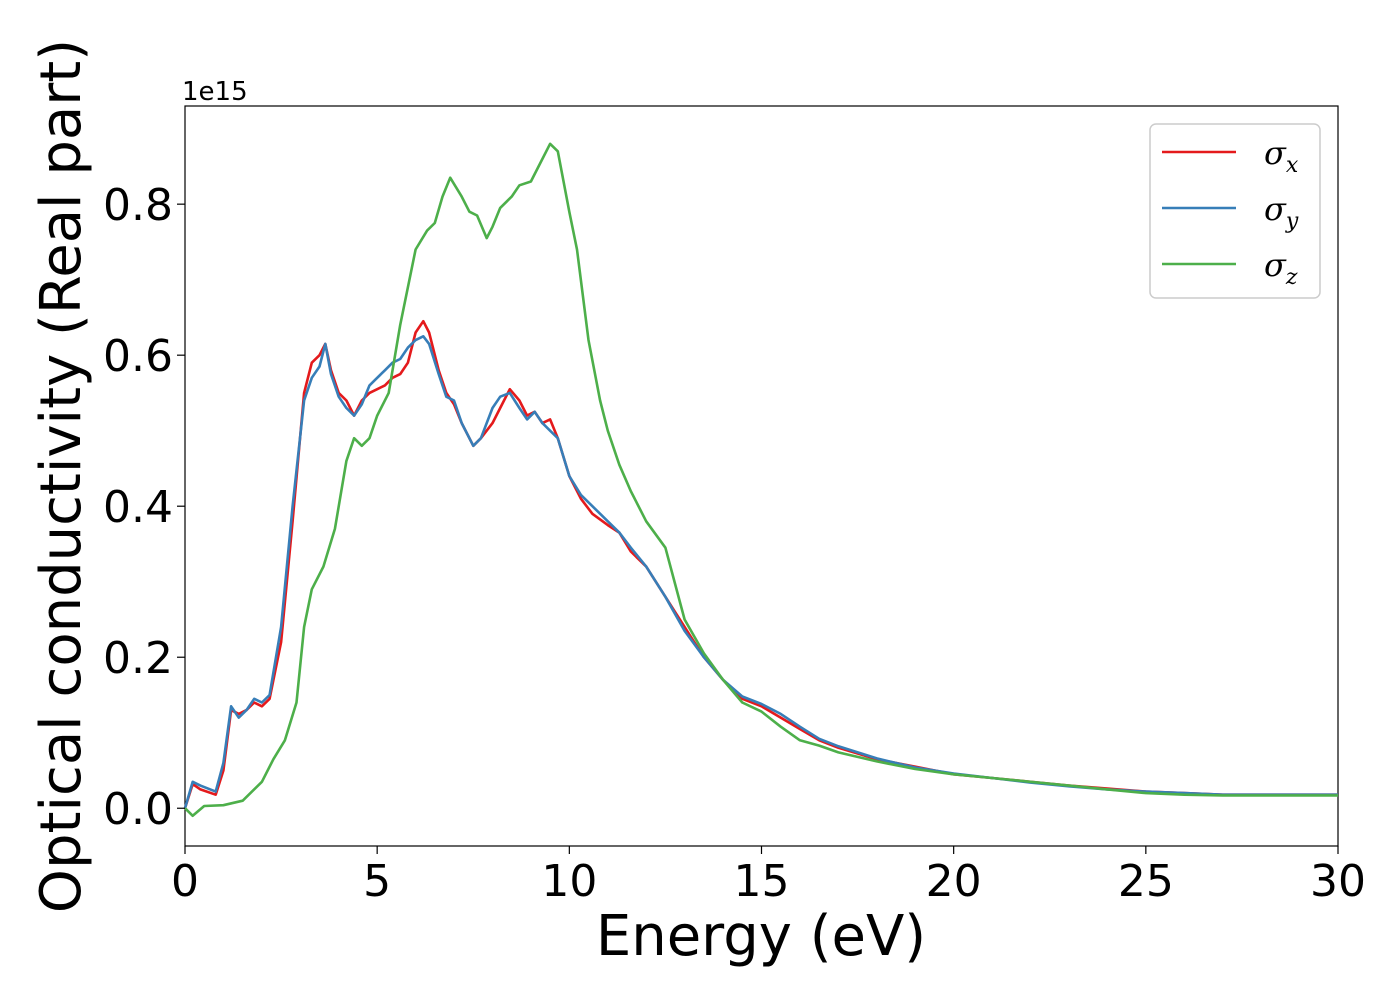 The width and height of the screenshot is (1400, 1000). What do you see at coordinates (138, 356) in the screenshot?
I see `y-tick-label: 0.6` at bounding box center [138, 356].